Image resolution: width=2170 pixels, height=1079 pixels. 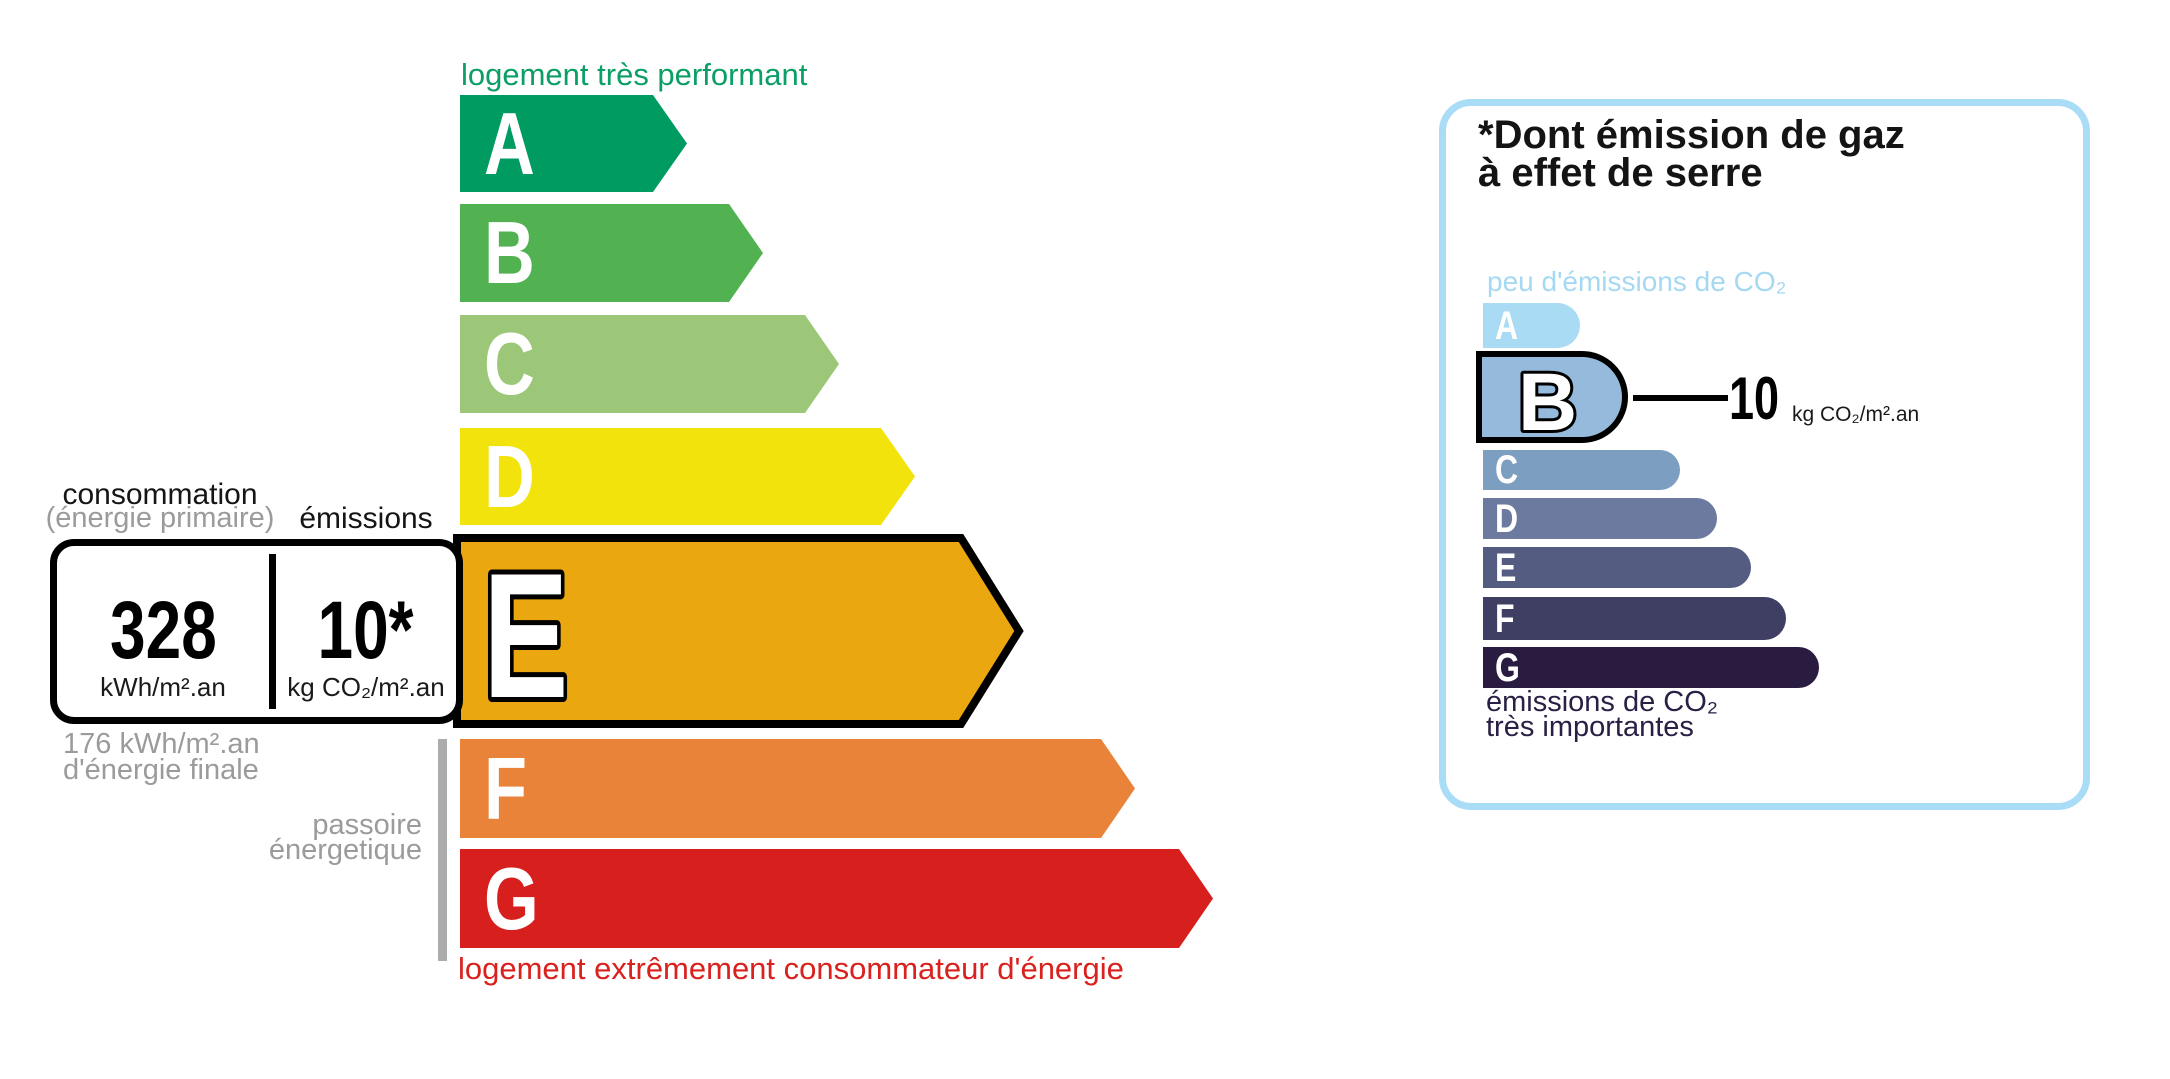 I want to click on score-box: 328 kWh/m².an 10* kg CO₂/m².an, so click(x=256, y=631).